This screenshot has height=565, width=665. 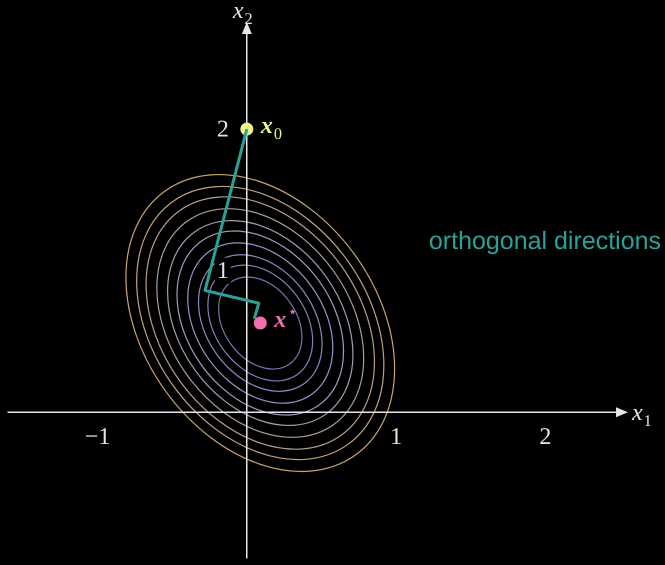 I want to click on annotation: x⋆, so click(x=285, y=318).